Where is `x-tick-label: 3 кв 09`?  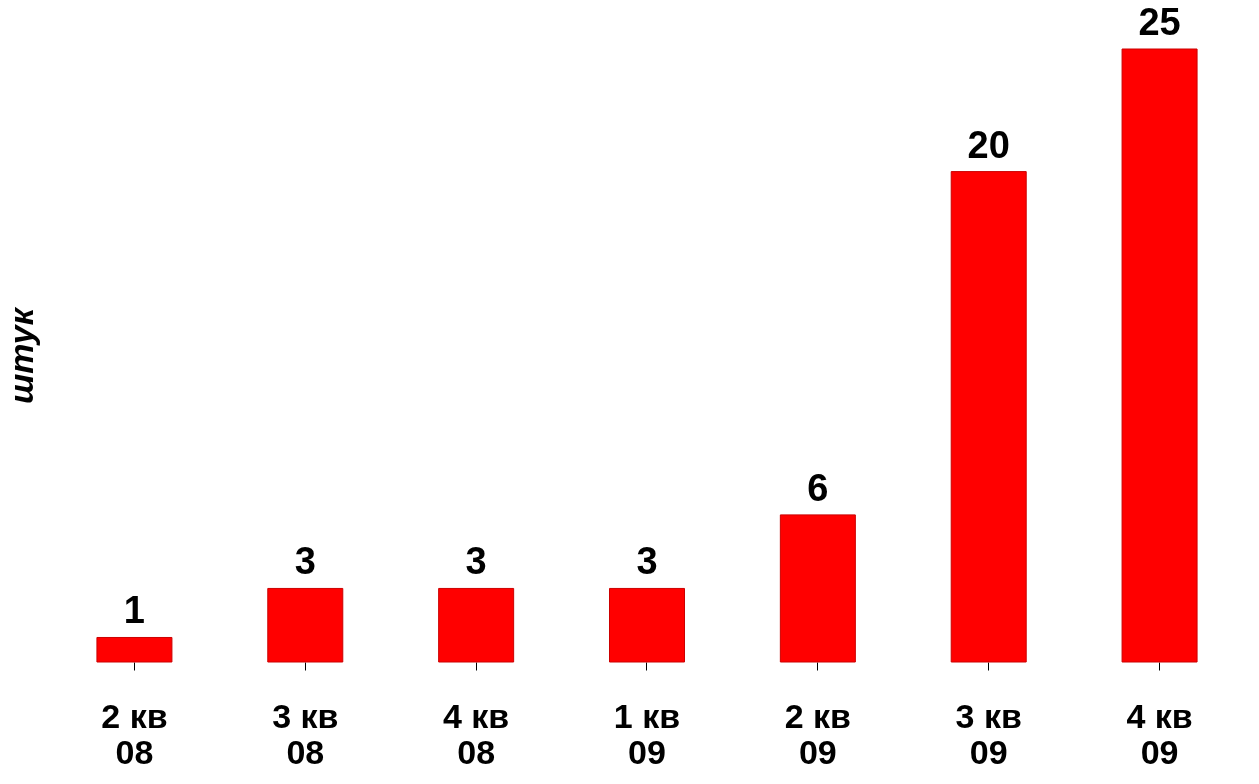
x-tick-label: 3 кв 09 is located at coordinates (988, 733).